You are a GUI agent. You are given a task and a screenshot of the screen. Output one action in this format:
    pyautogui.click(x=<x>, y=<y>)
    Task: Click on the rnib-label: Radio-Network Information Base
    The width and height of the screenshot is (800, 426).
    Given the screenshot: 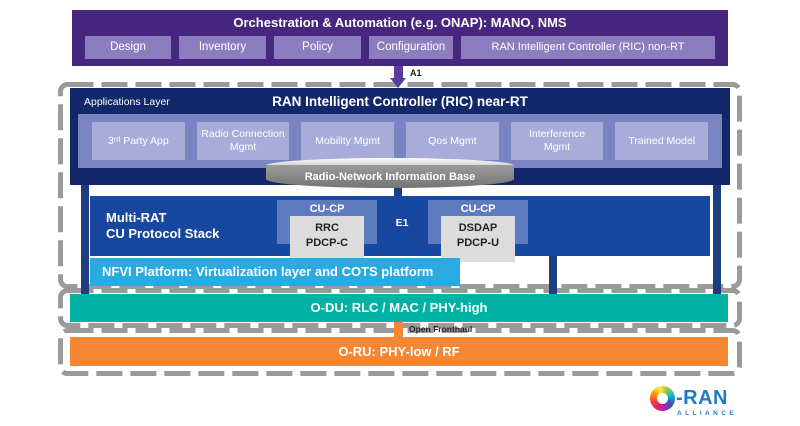 What is the action you would take?
    pyautogui.click(x=390, y=176)
    